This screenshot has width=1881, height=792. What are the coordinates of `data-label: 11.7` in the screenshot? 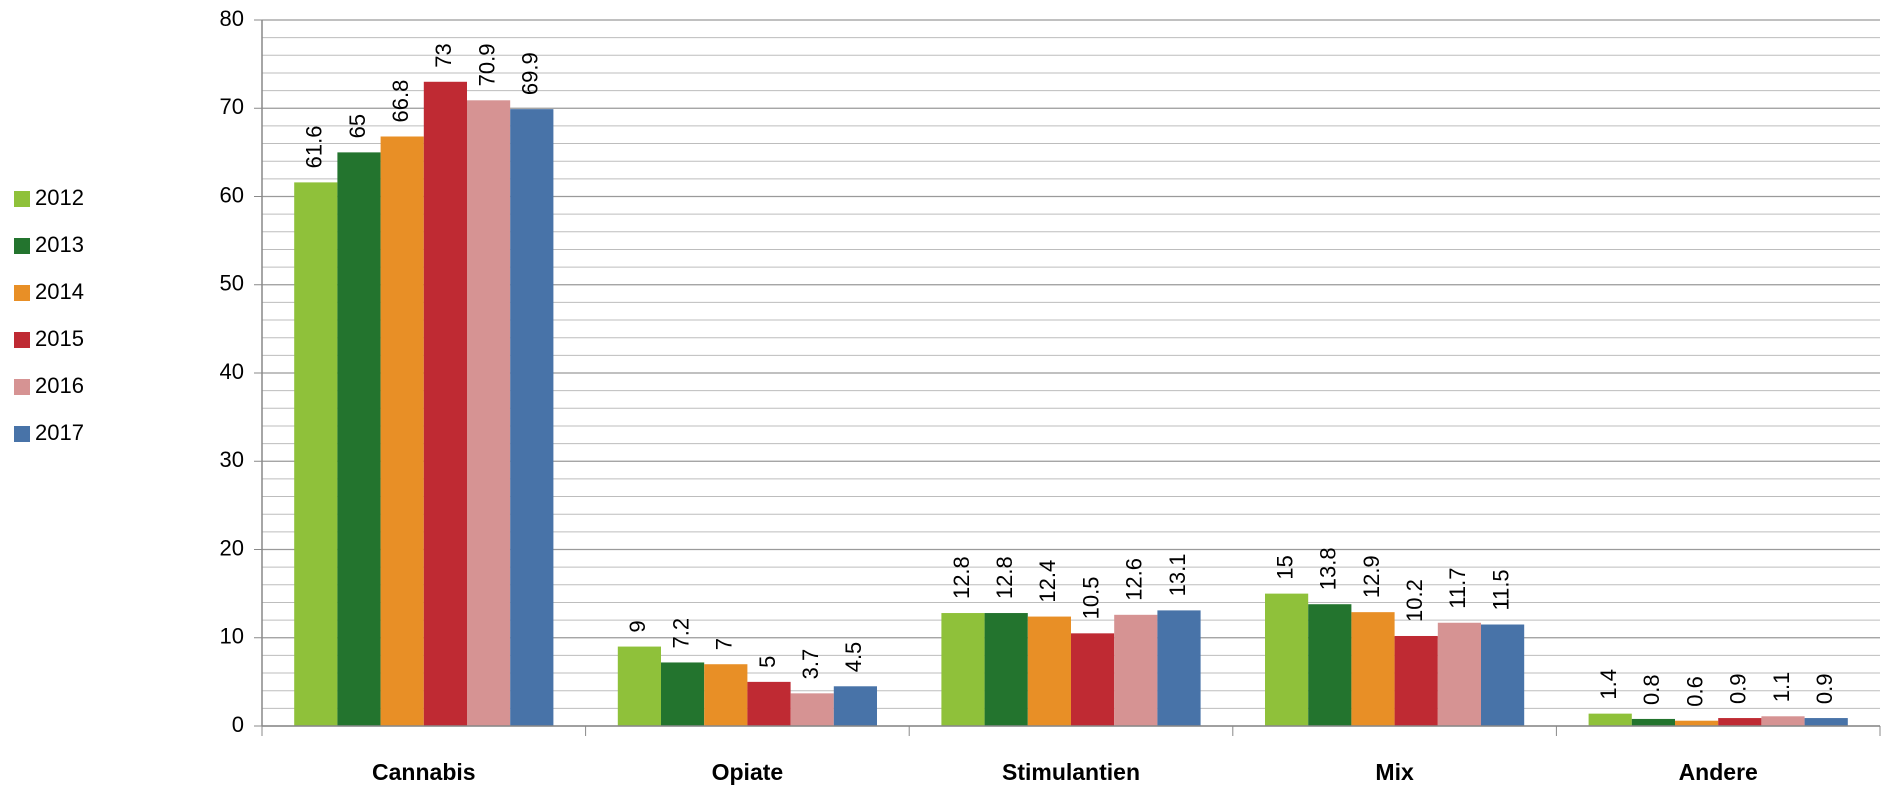 It's located at (1457, 588).